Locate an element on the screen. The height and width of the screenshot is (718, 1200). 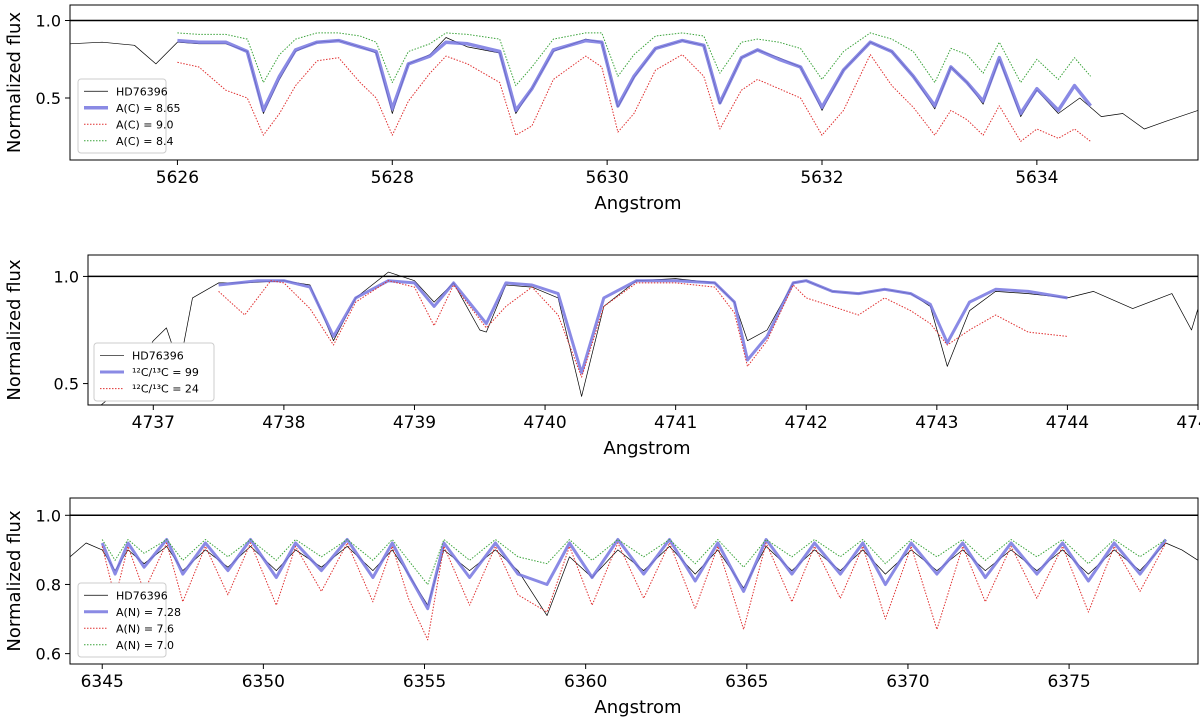
legend: HD76396 A(N) = 7.28 A(N) = 7.6 A(N) = 7.0 is located at coordinates (129, 620).